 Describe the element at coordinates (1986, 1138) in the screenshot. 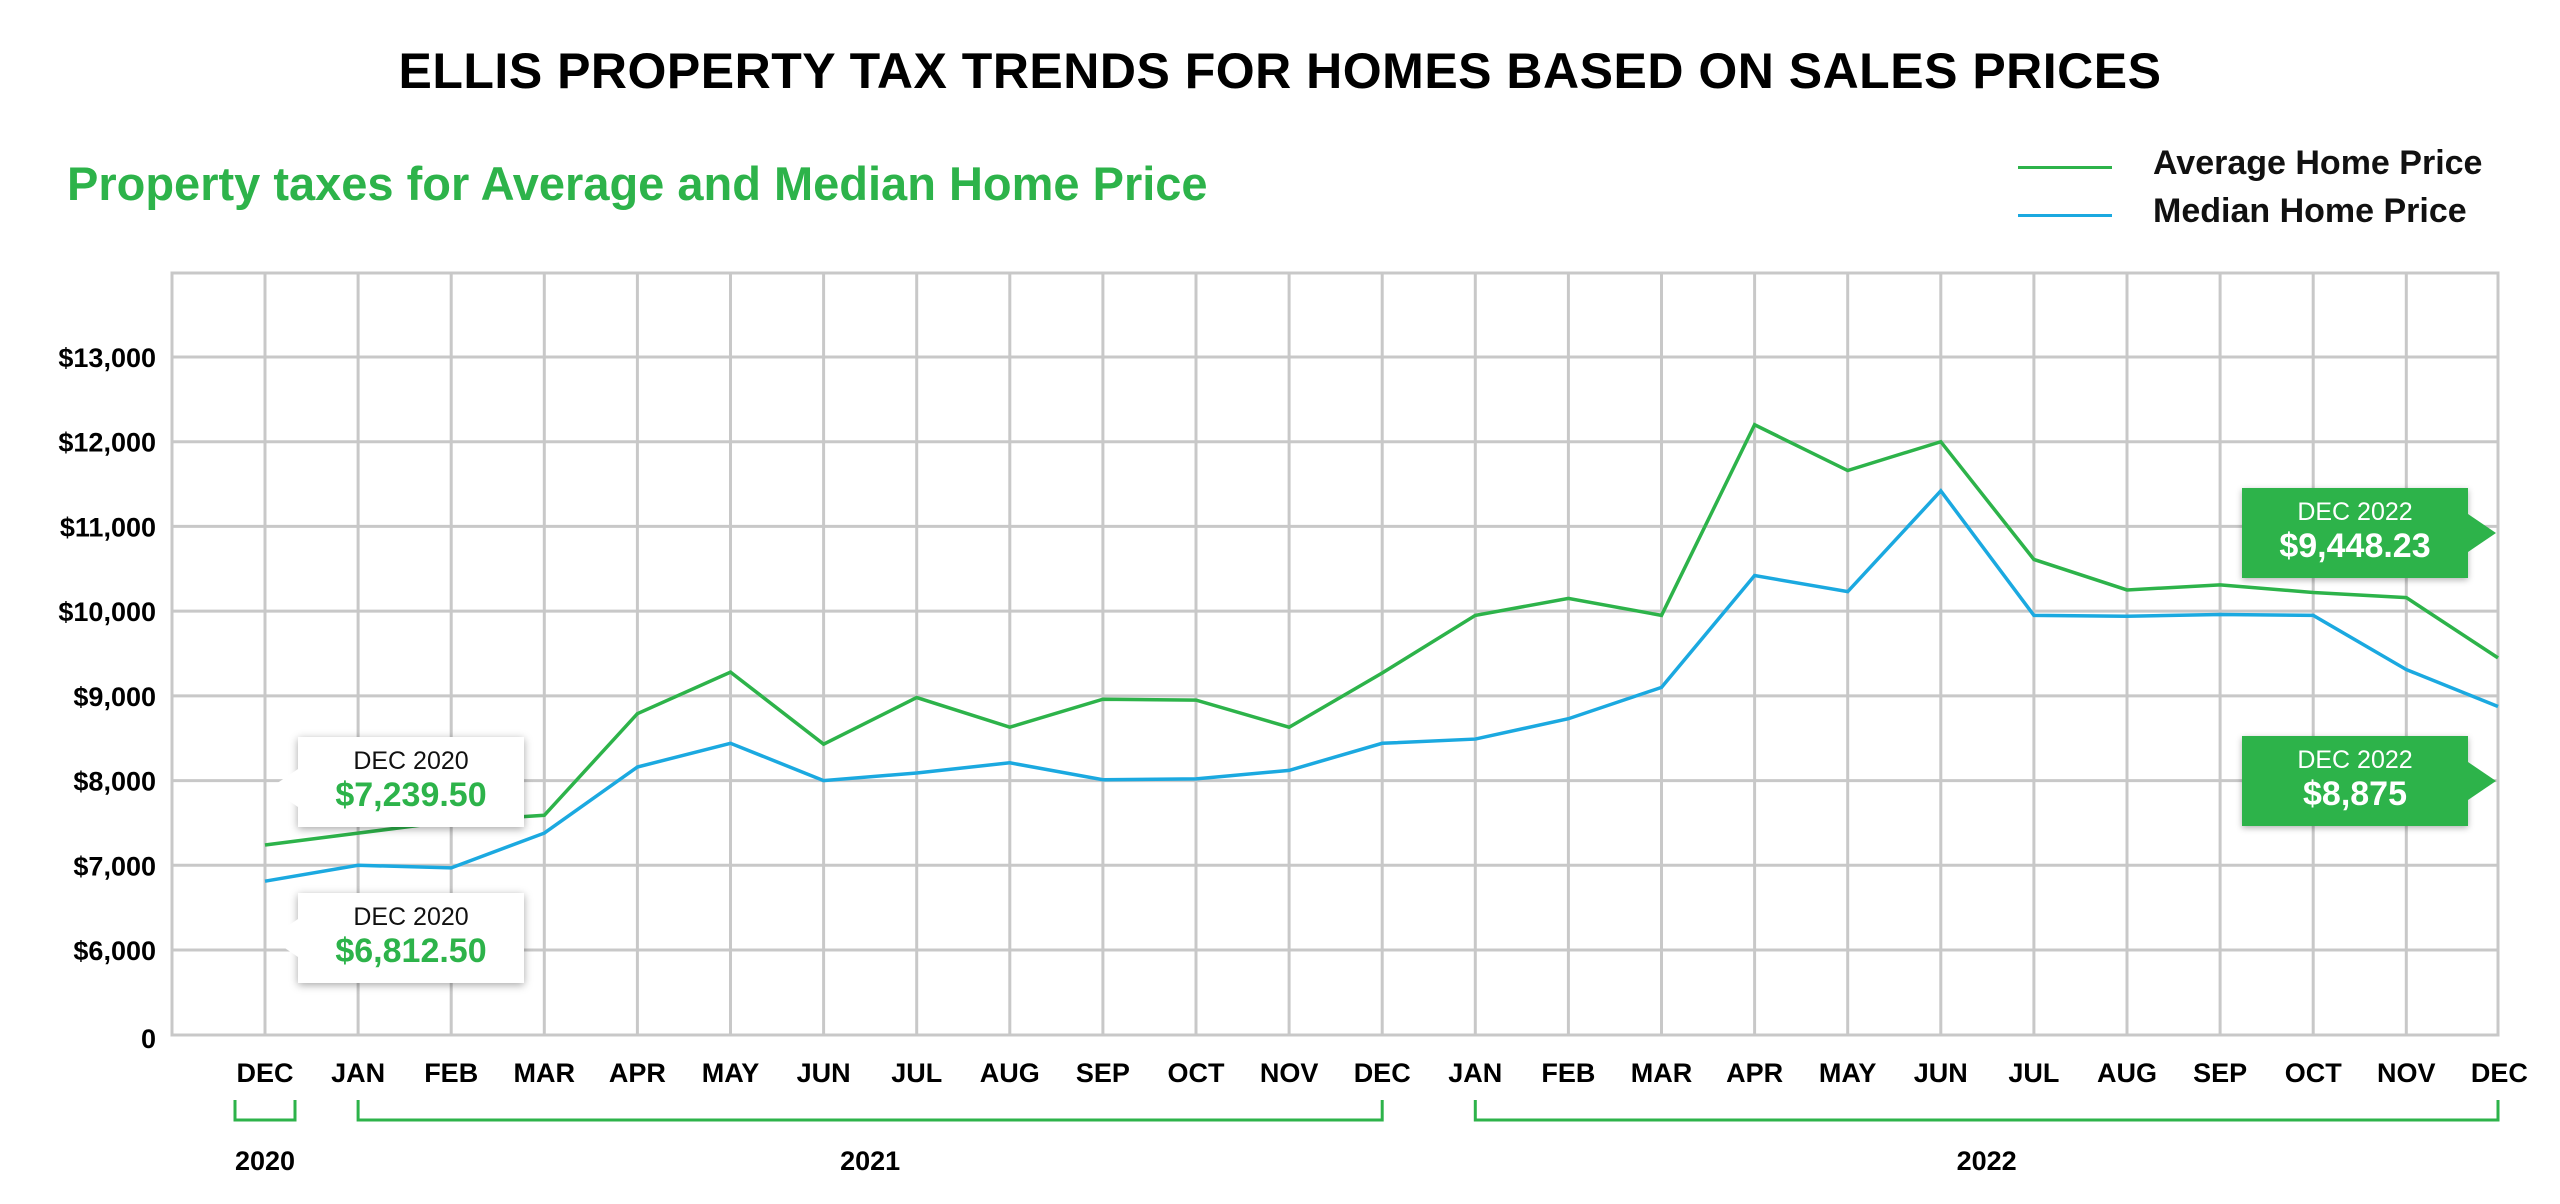

I see `year-bracket: 2022` at that location.